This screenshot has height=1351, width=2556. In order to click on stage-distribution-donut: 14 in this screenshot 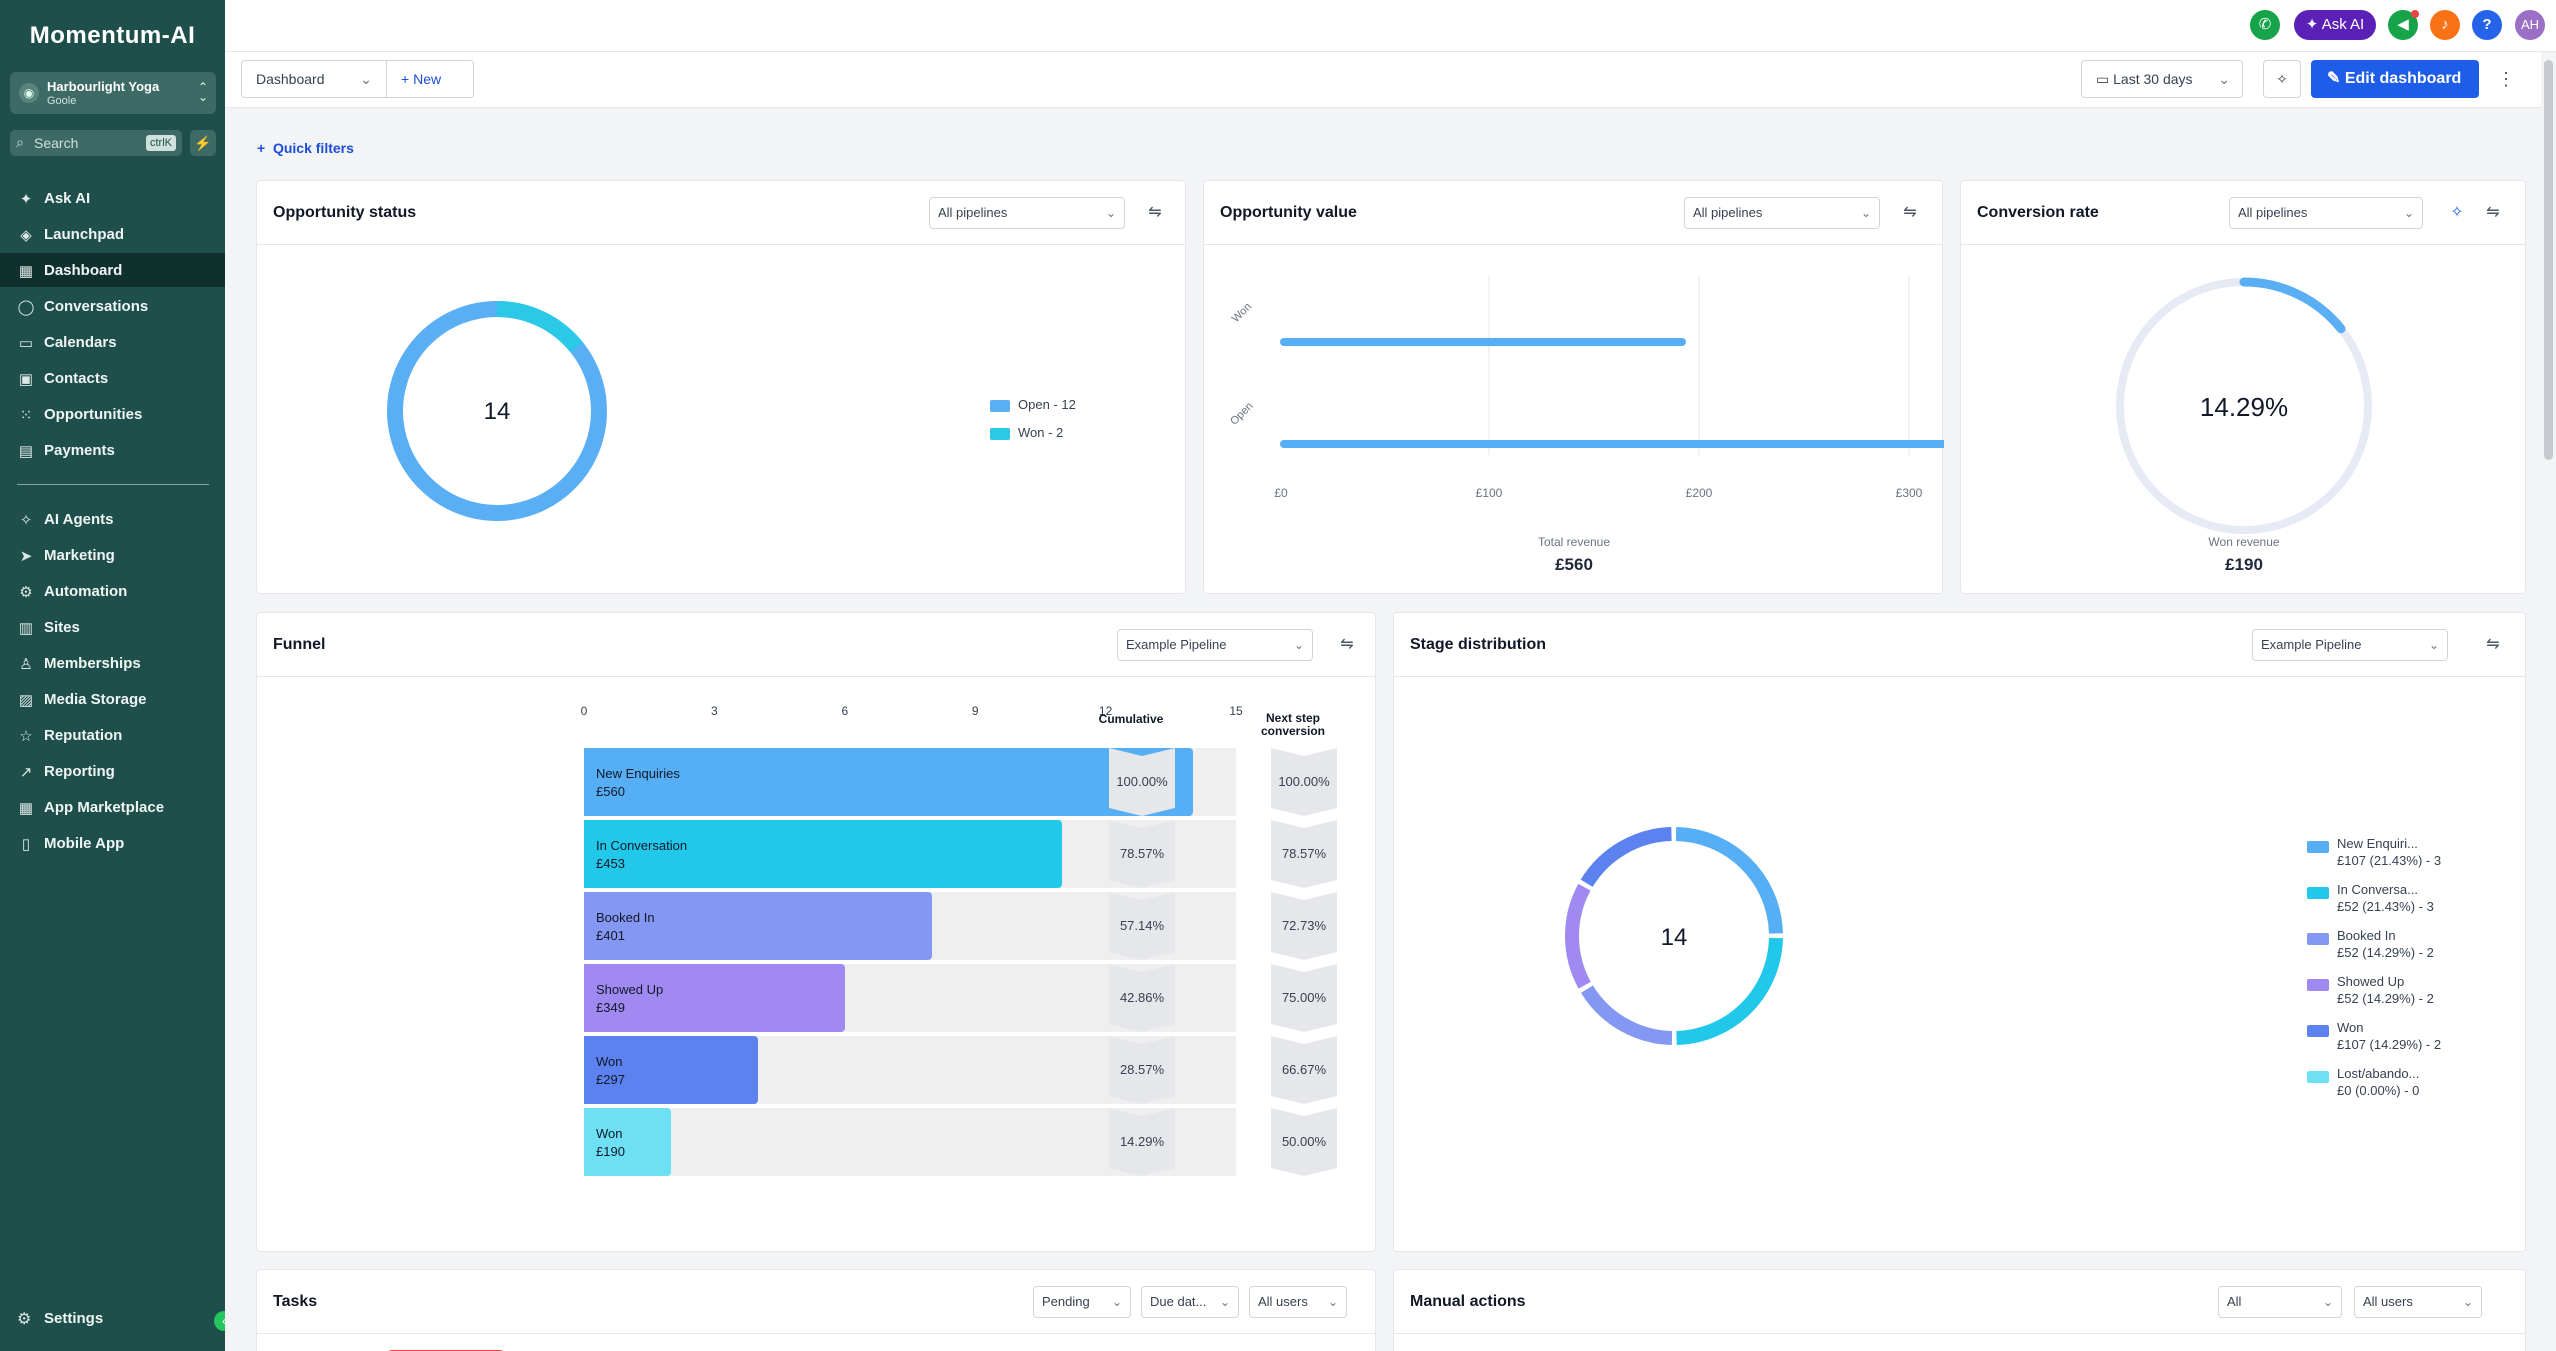, I will do `click(1674, 936)`.